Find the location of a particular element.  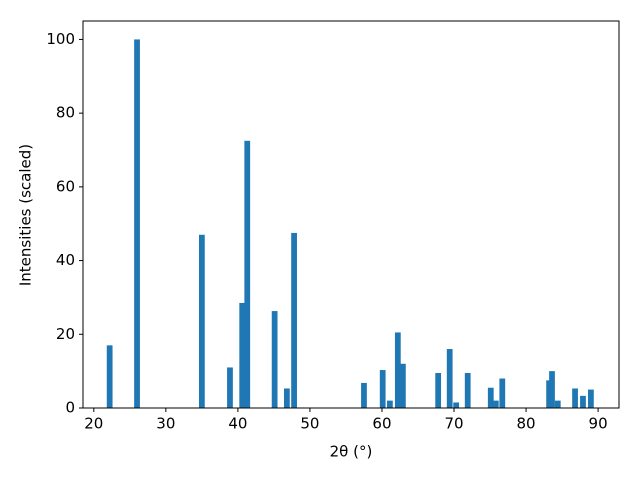

y-axis-label: Intensities (scaled) is located at coordinates (26, 215).